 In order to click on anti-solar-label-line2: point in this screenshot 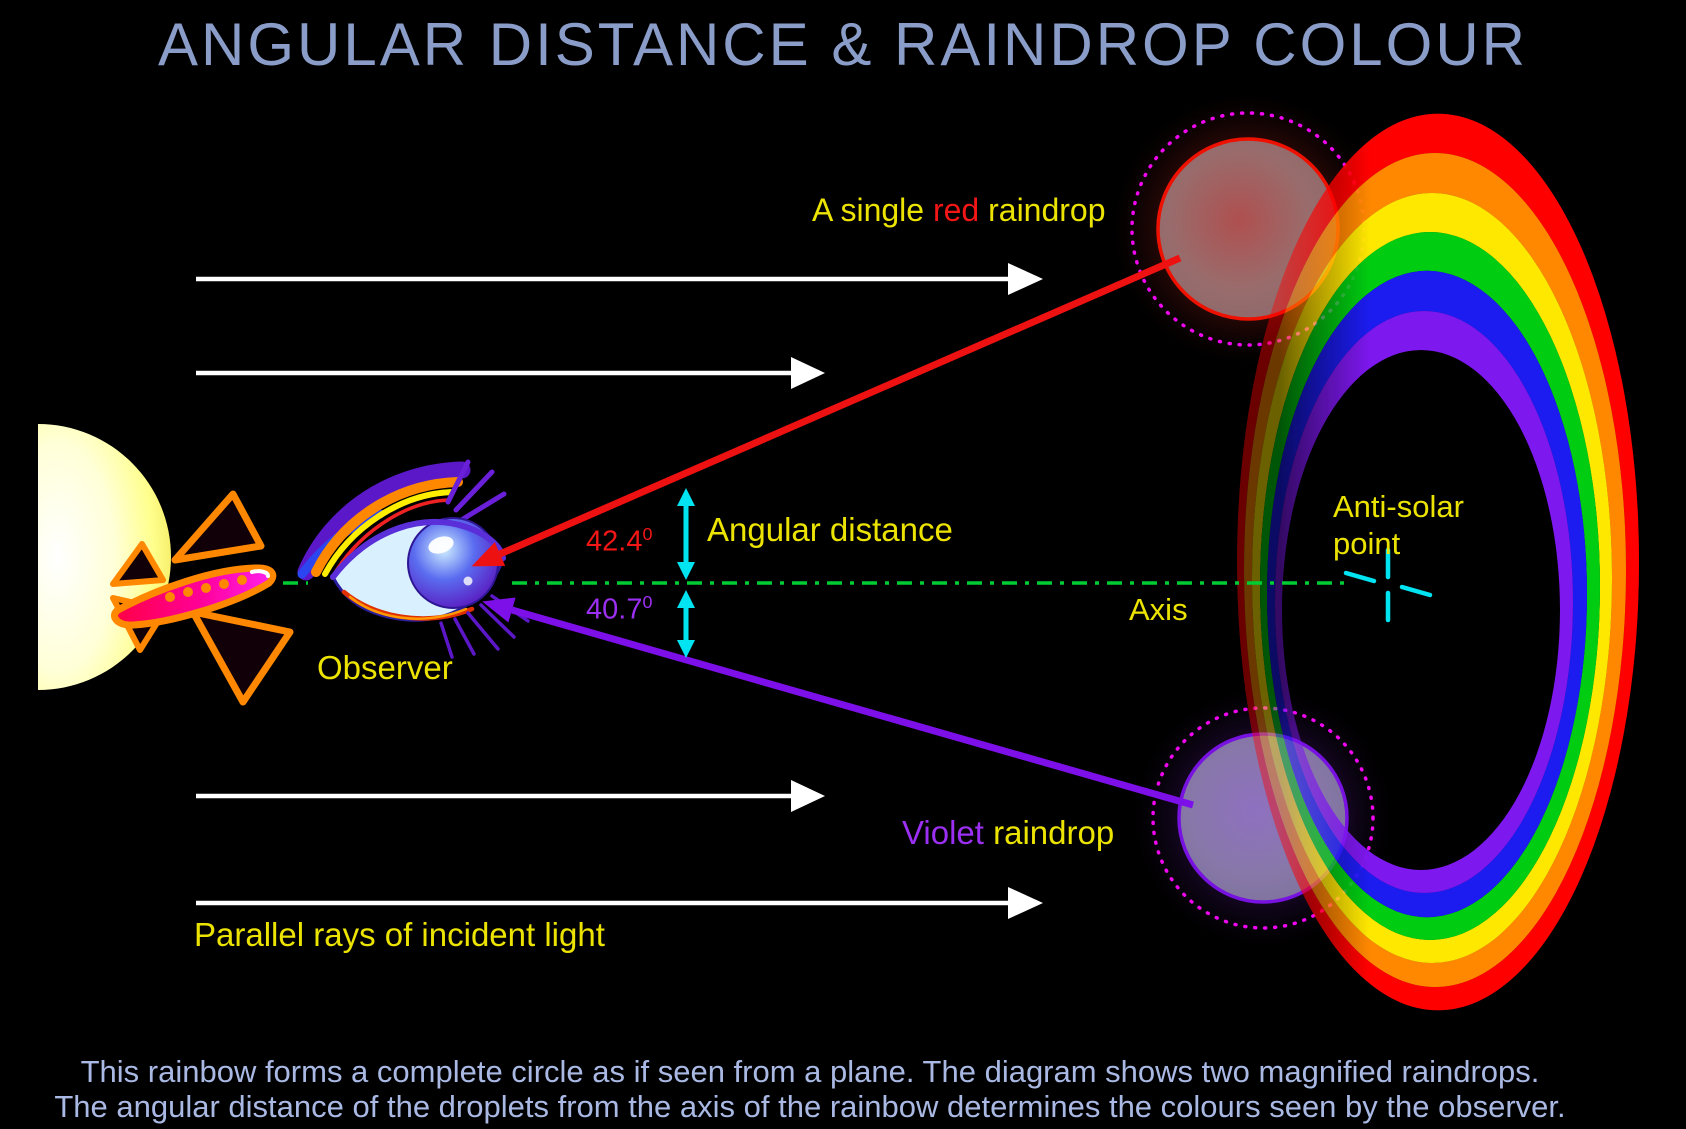, I will do `click(1367, 543)`.